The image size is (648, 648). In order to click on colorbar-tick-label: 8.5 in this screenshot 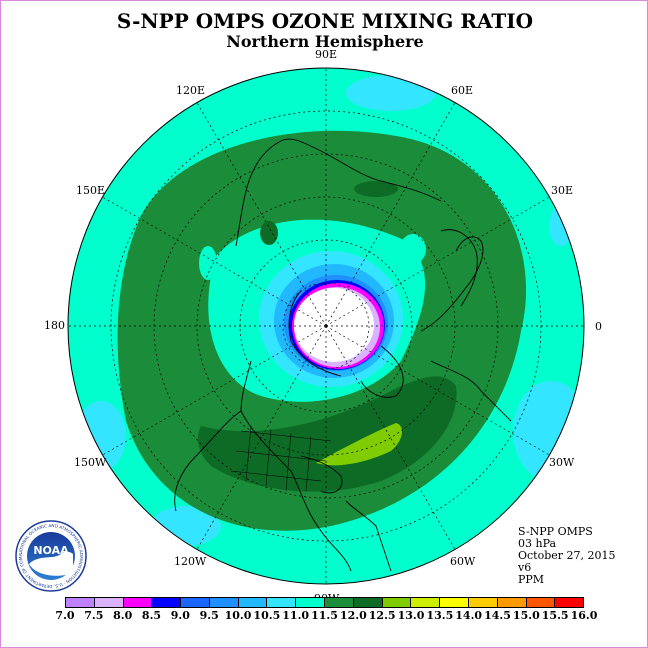, I will do `click(151, 615)`.